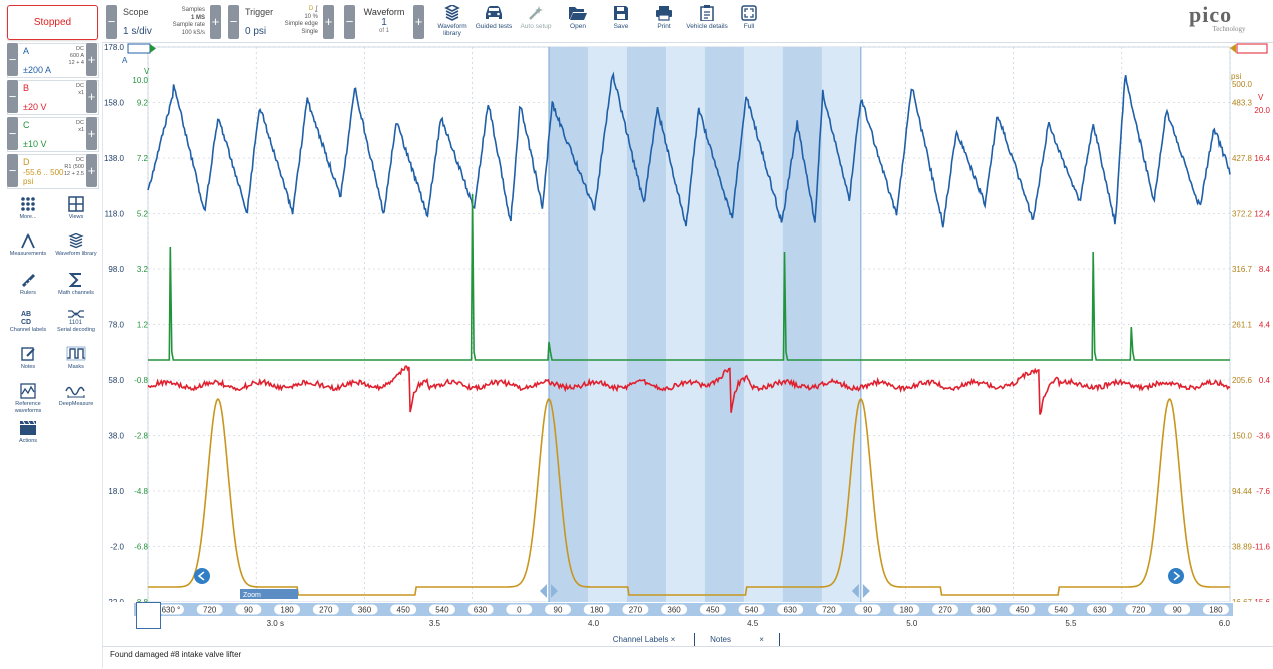 The width and height of the screenshot is (1273, 669). Describe the element at coordinates (316, 9) in the screenshot. I see `rising-edge-icon: ⨜` at that location.